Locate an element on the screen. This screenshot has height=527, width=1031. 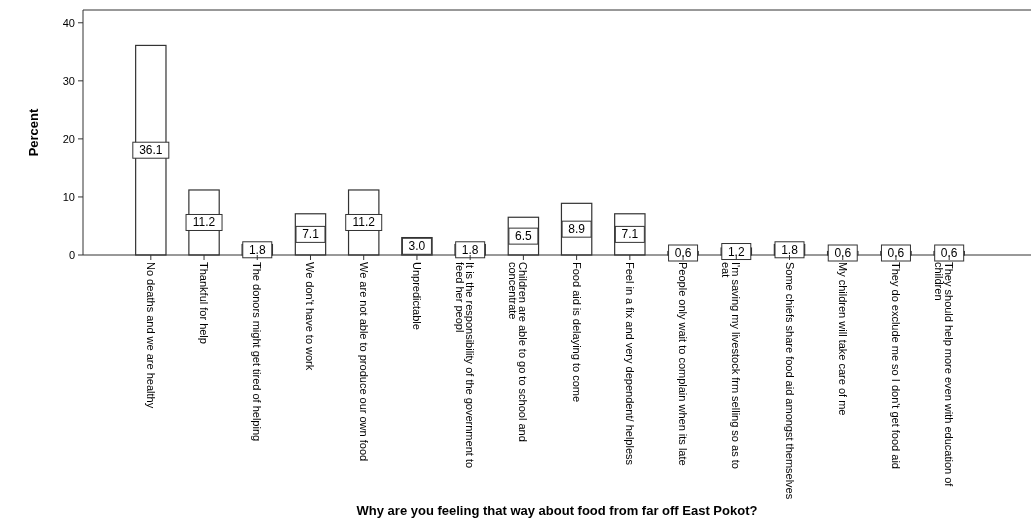
y-tick-label: 30 is located at coordinates (68, 80).